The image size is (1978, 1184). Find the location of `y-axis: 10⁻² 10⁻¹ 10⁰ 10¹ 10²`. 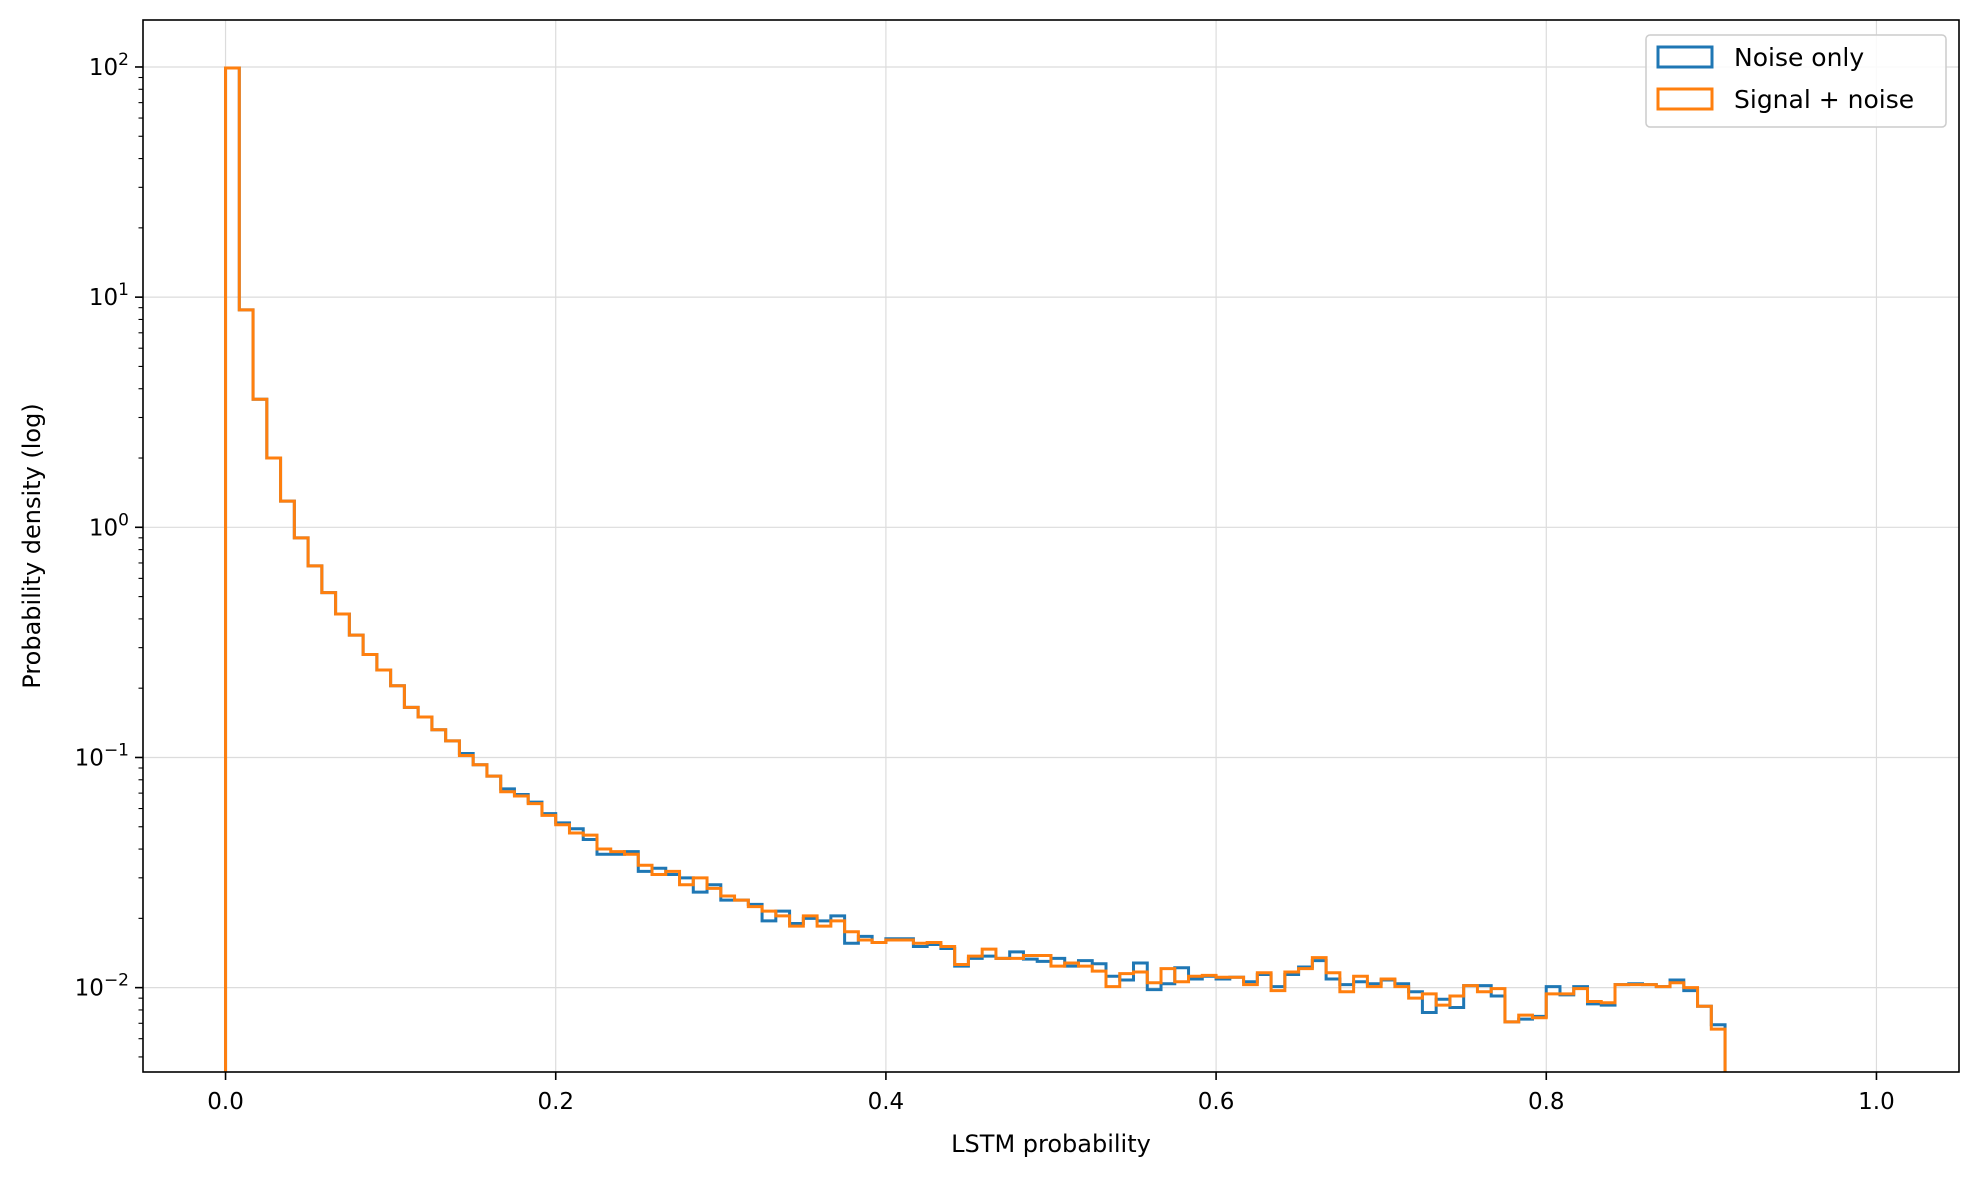

y-axis: 10⁻² 10⁻¹ 10⁰ 10¹ 10² is located at coordinates (109, 554).